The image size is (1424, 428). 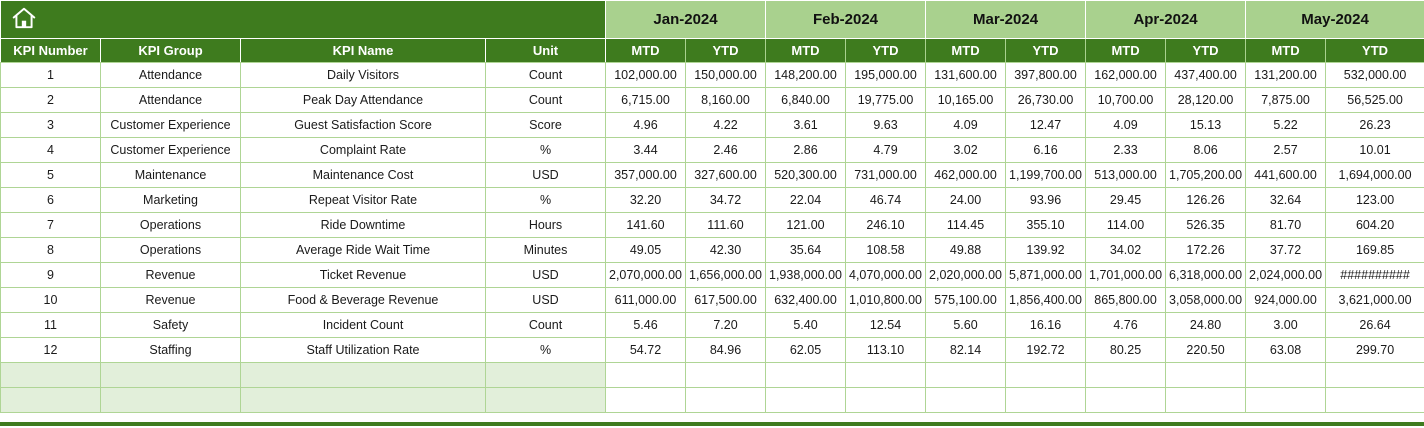 What do you see at coordinates (885, 225) in the screenshot?
I see `value-cell: 246.10` at bounding box center [885, 225].